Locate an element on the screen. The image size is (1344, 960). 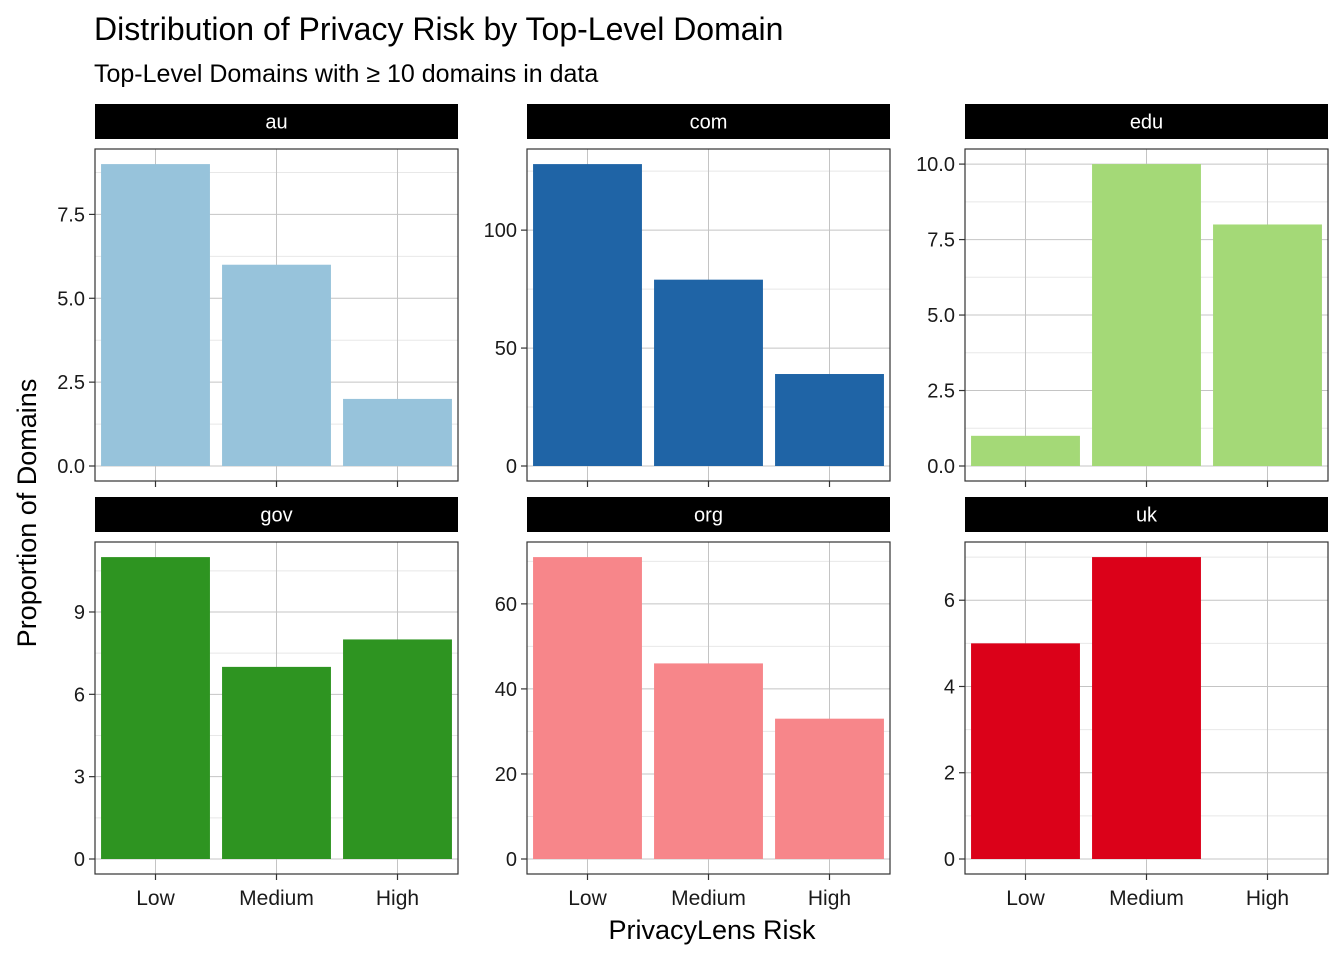
bar-gov-low is located at coordinates (155, 708).